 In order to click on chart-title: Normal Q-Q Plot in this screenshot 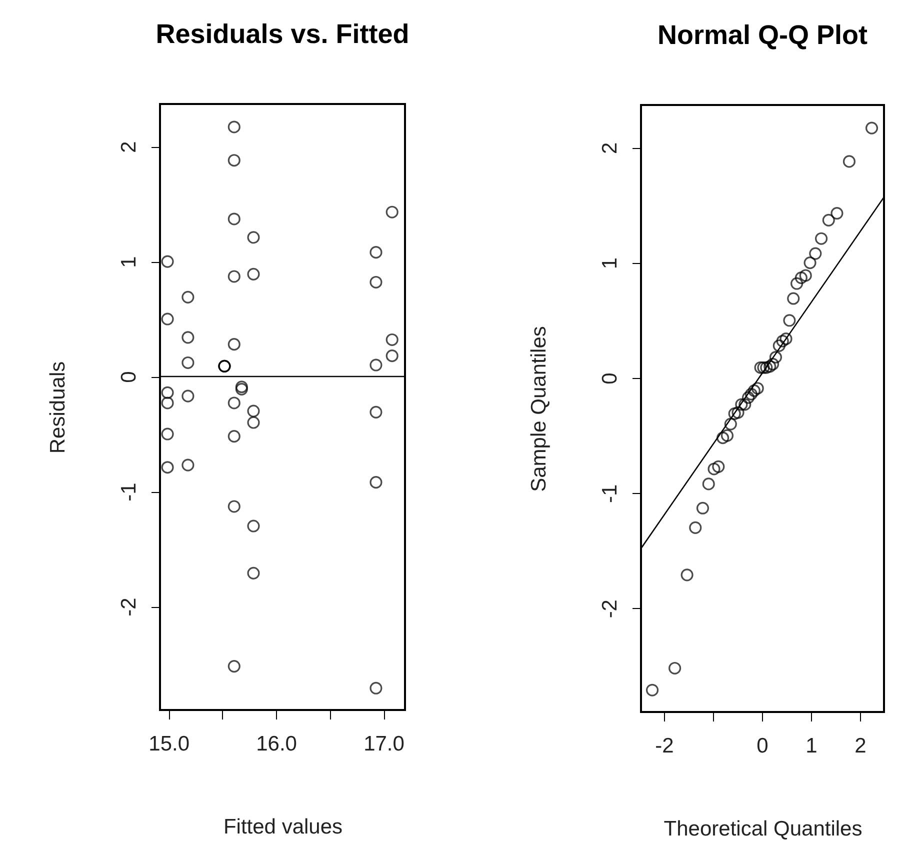, I will do `click(762, 35)`.